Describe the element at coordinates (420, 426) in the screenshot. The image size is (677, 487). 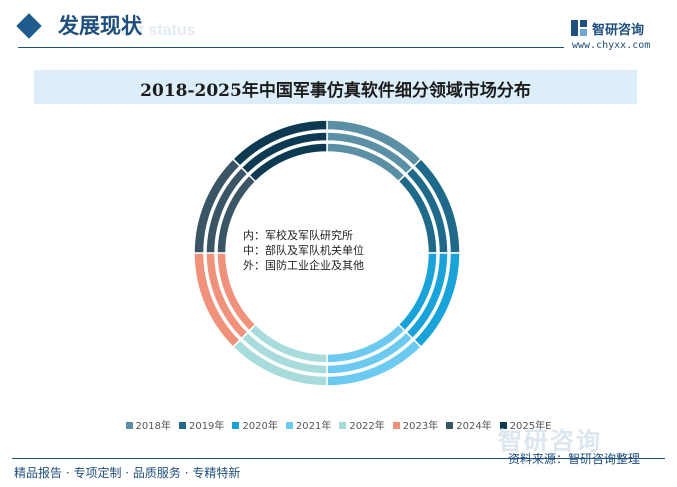
I see `legend-label: 2023年` at that location.